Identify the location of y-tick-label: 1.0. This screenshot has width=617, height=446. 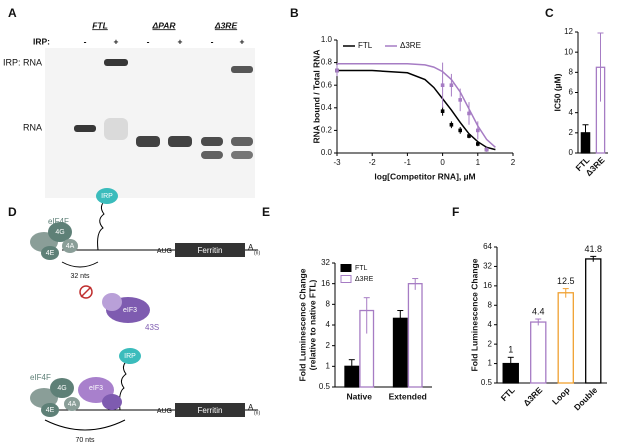
(327, 39).